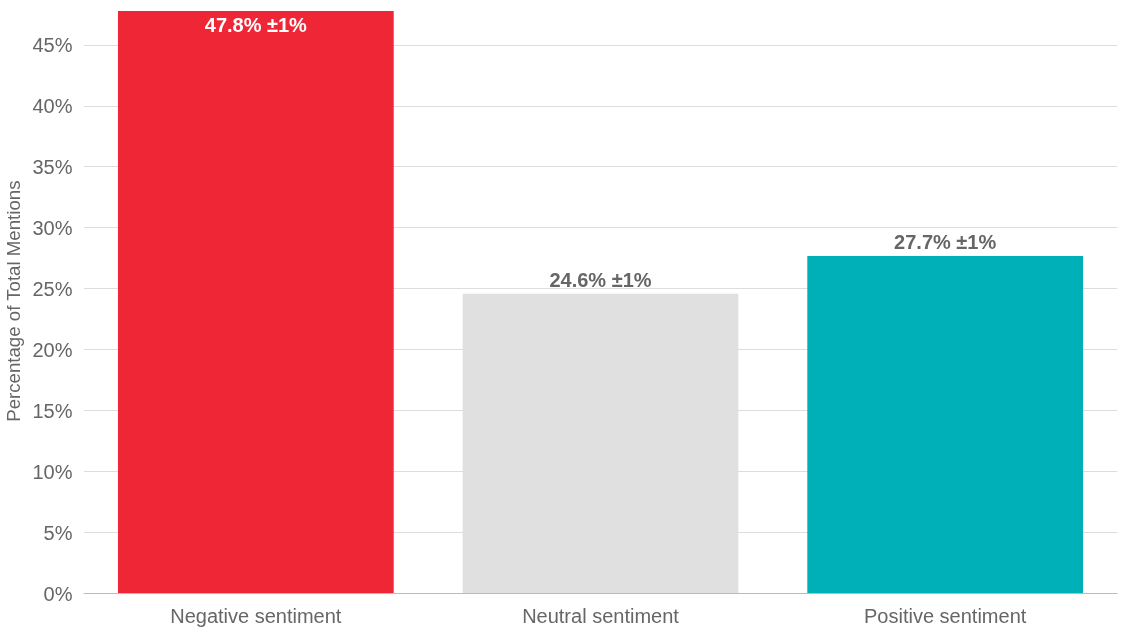  What do you see at coordinates (52, 166) in the screenshot?
I see `y-tick-label: 35%` at bounding box center [52, 166].